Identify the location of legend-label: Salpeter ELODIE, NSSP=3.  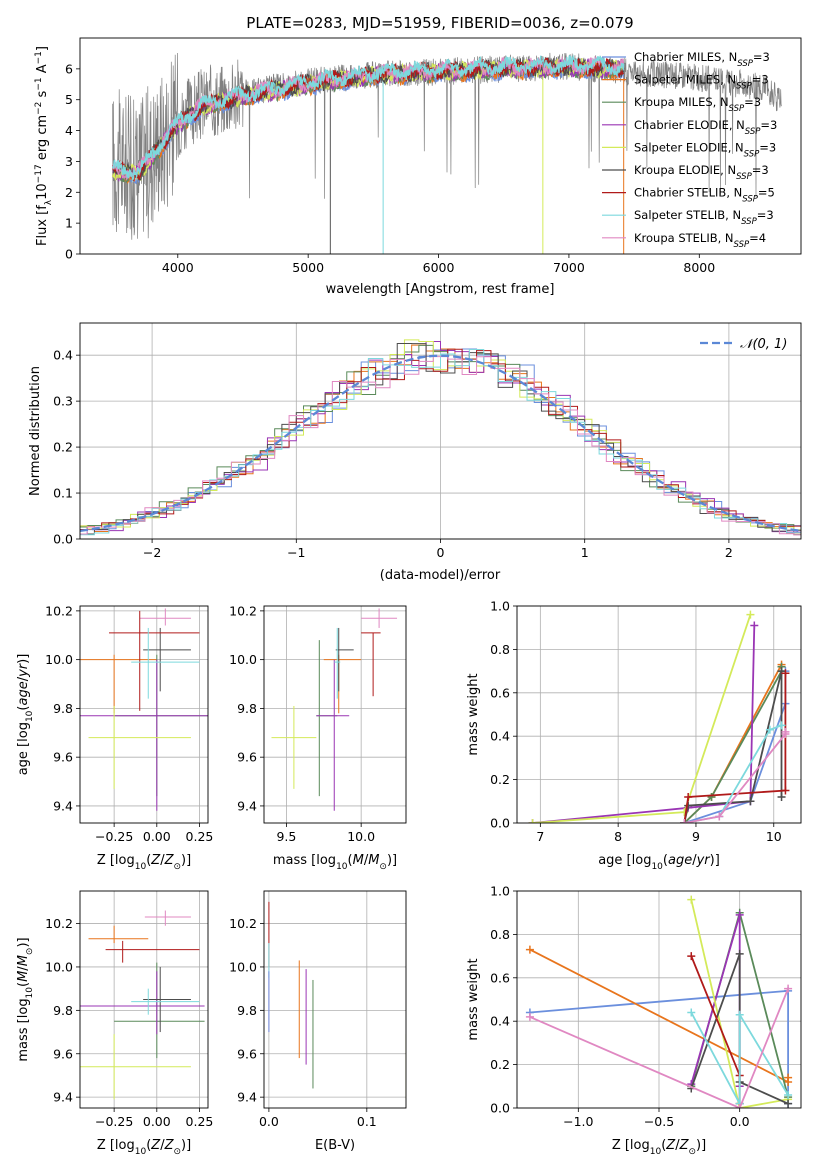
(705, 149).